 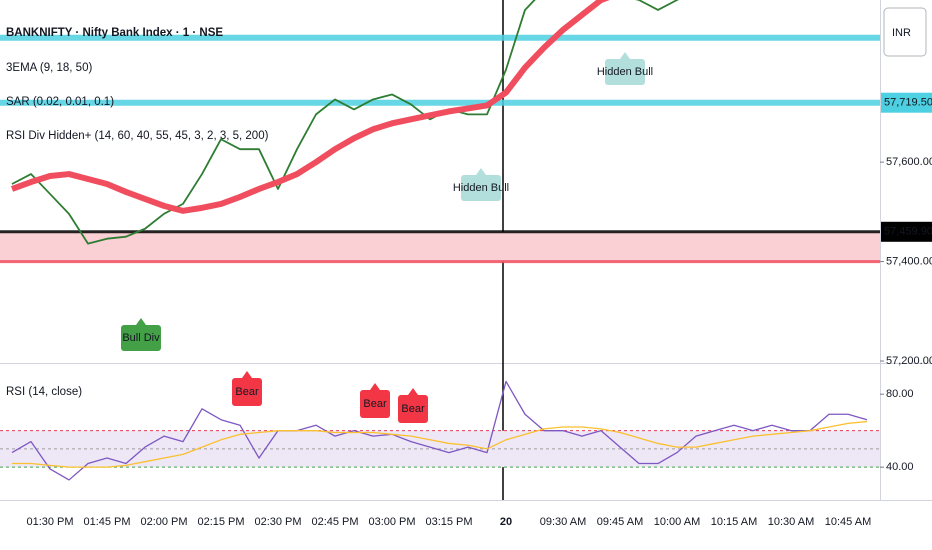 What do you see at coordinates (440, 246) in the screenshot?
I see `zone` at bounding box center [440, 246].